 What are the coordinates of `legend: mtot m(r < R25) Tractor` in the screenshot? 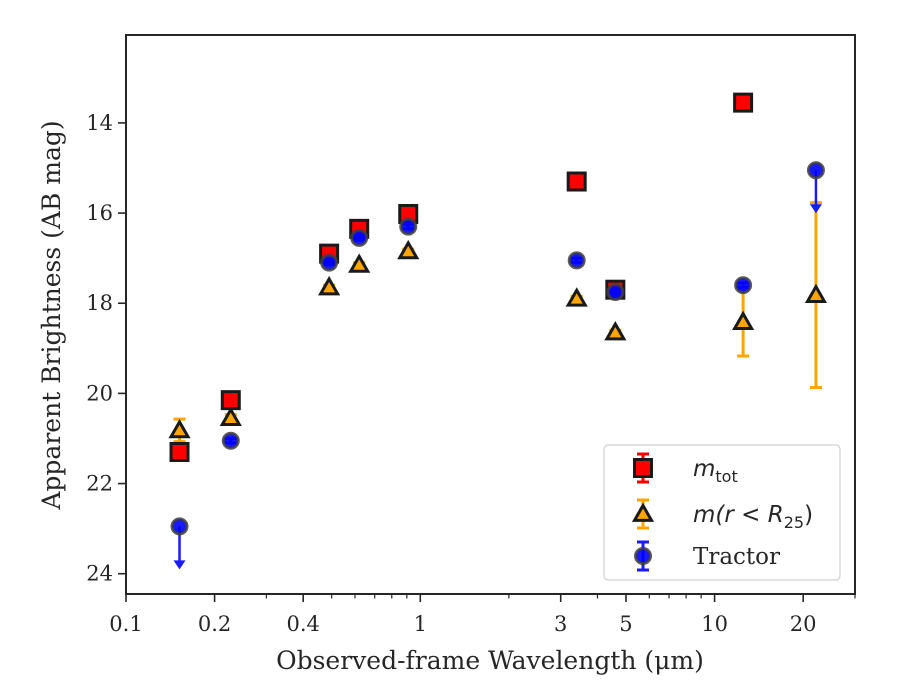 It's located at (722, 512).